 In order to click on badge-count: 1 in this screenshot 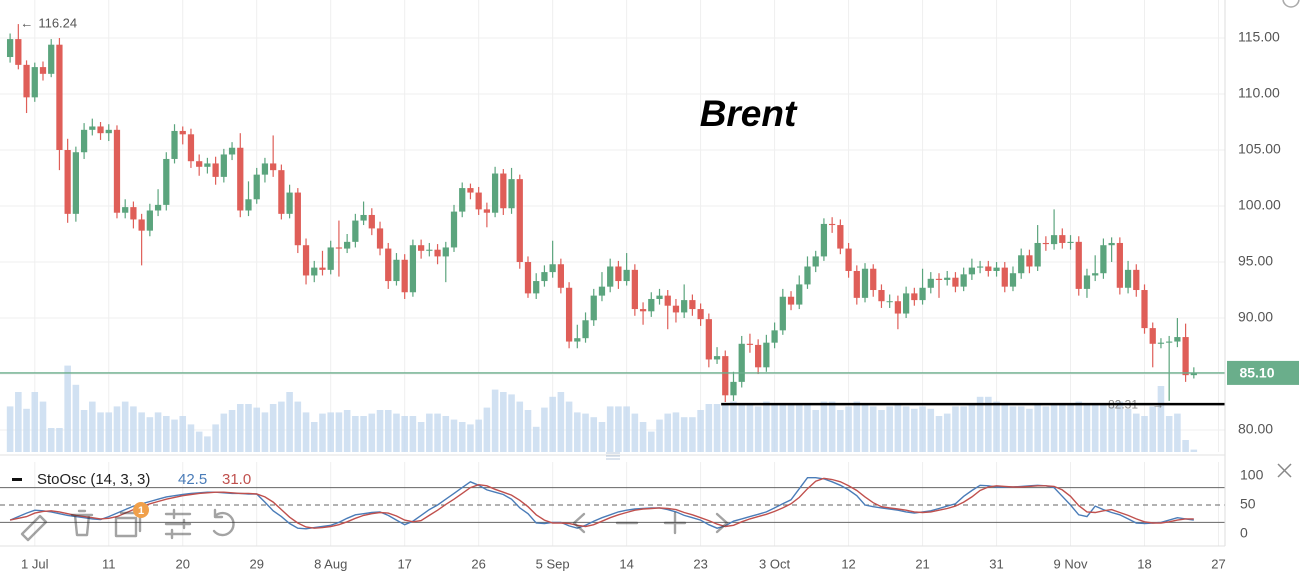, I will do `click(141, 511)`.